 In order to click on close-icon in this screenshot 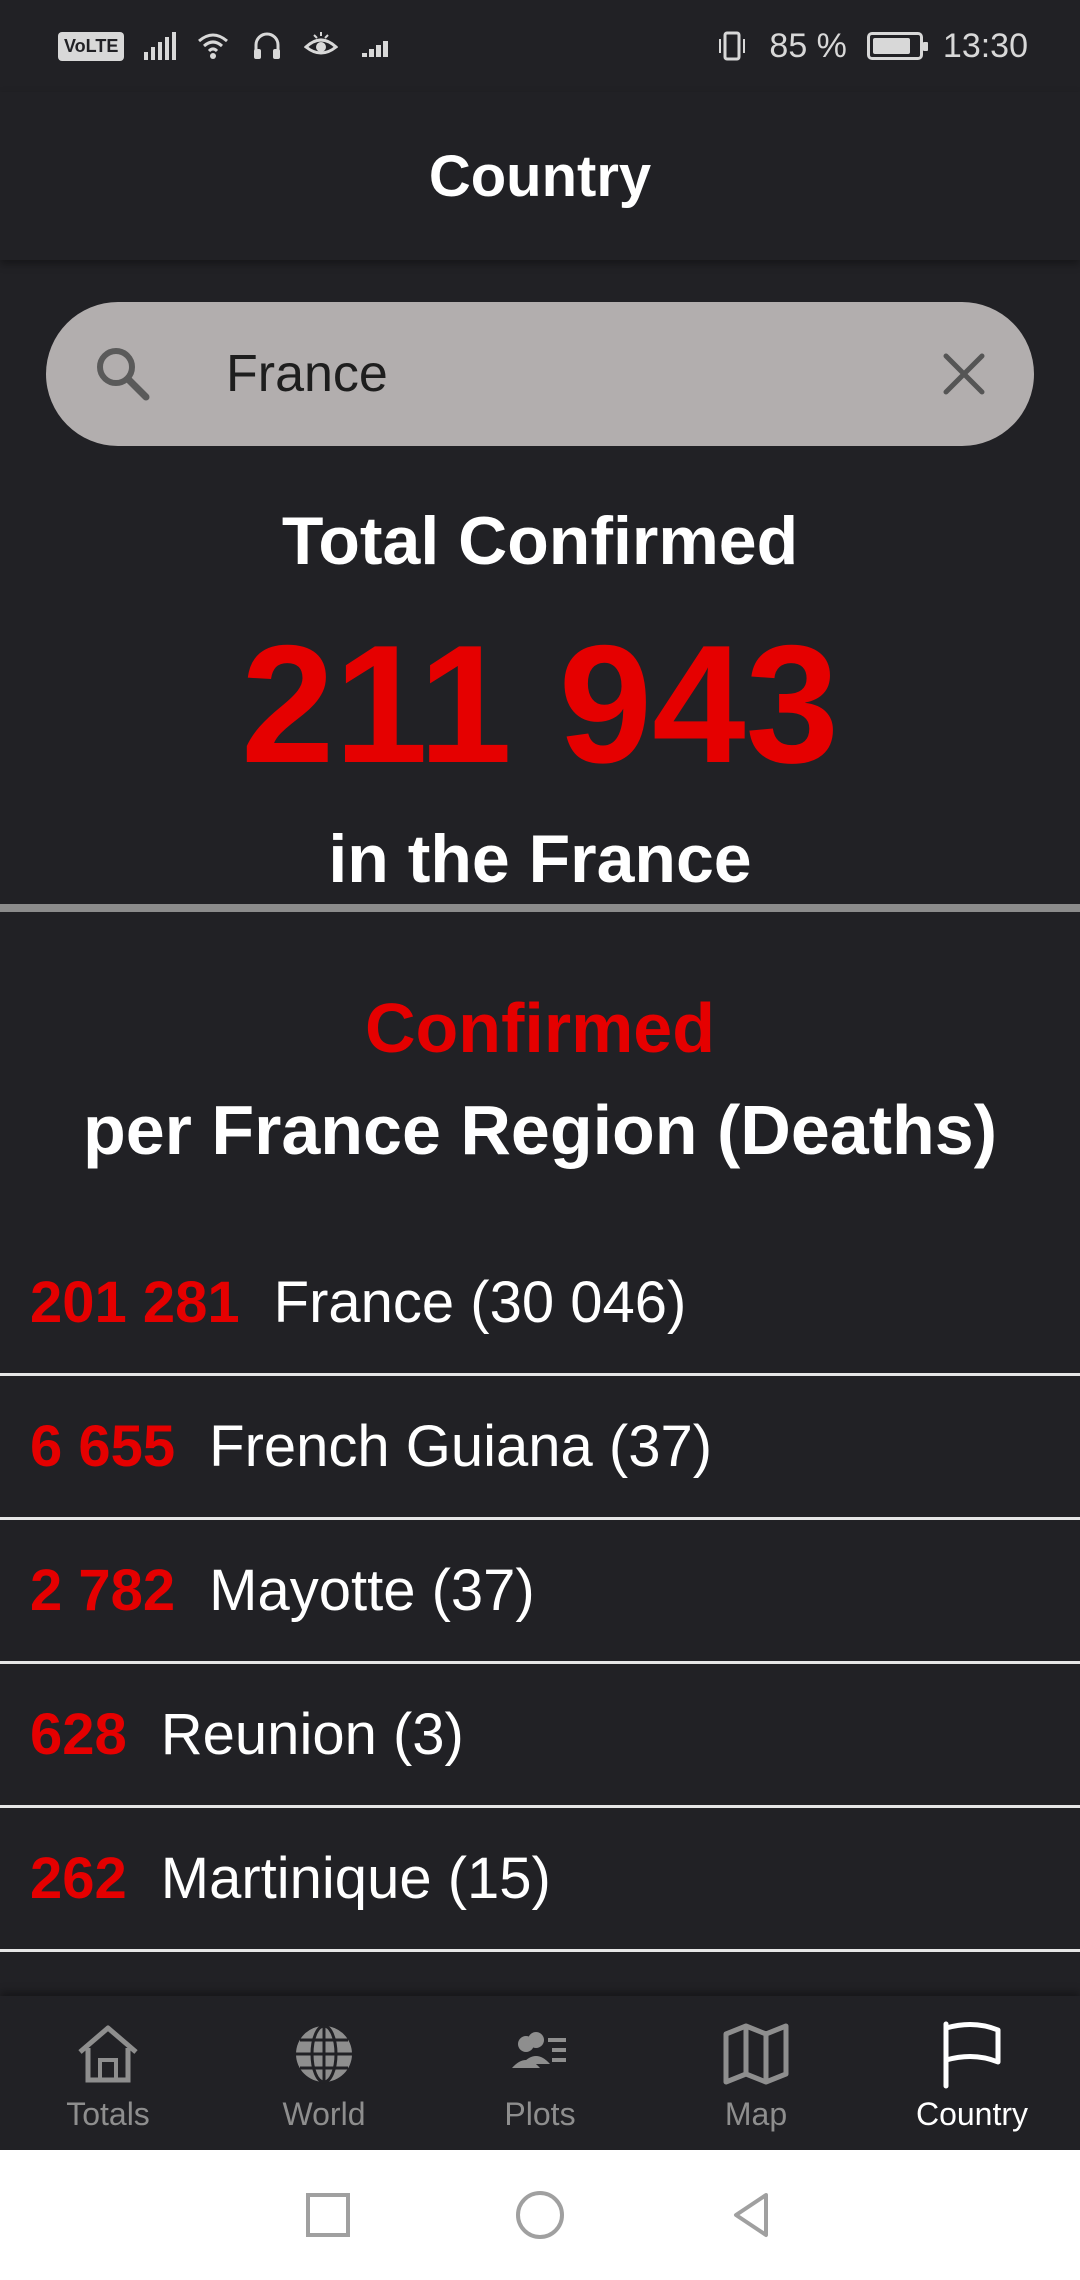, I will do `click(964, 374)`.